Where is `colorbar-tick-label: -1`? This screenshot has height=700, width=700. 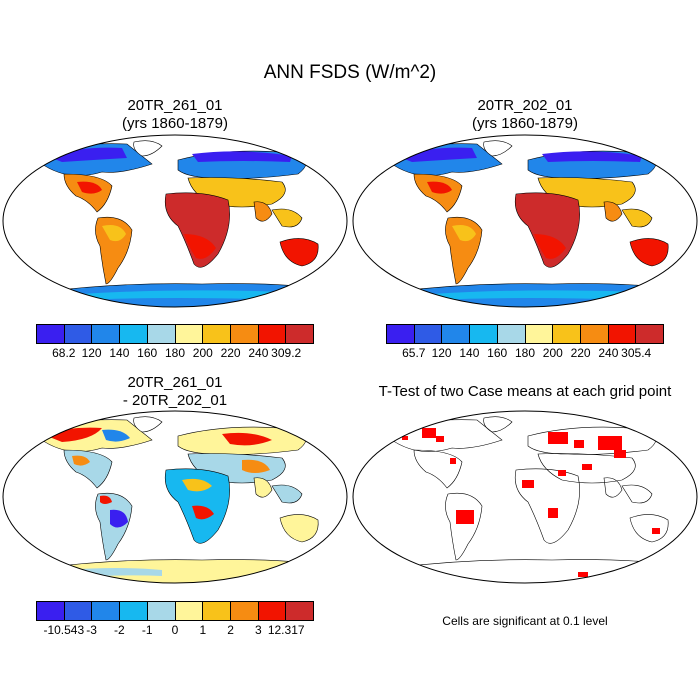 colorbar-tick-label: -1 is located at coordinates (147, 630).